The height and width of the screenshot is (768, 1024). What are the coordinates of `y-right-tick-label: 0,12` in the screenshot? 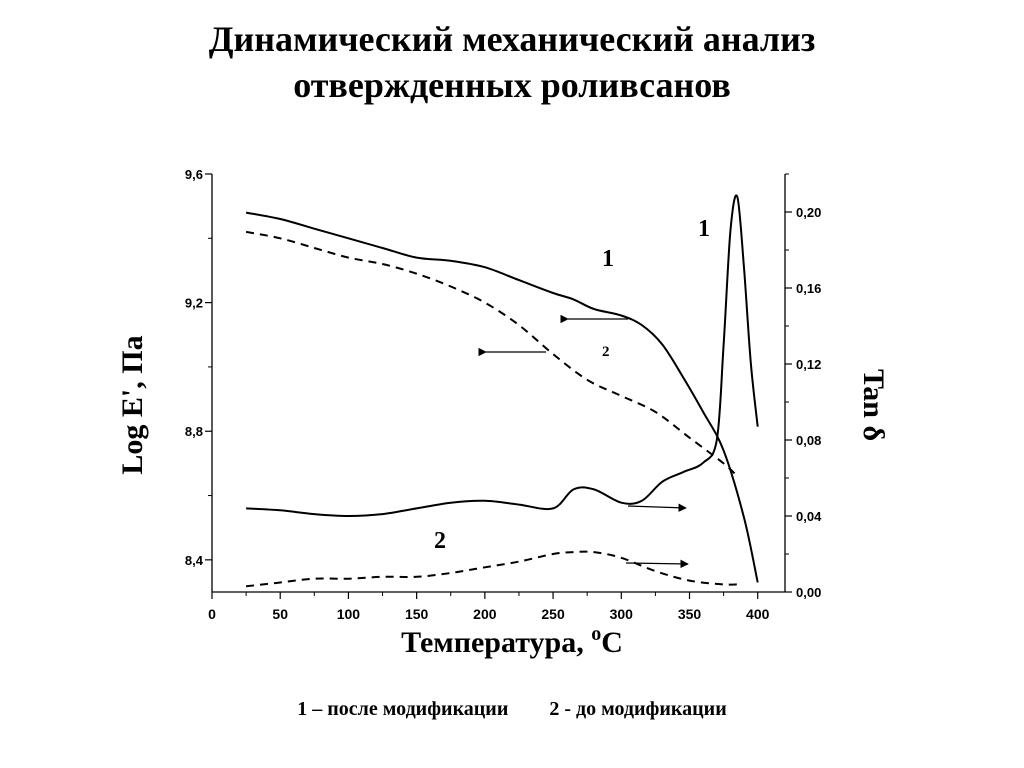 It's located at (808, 364).